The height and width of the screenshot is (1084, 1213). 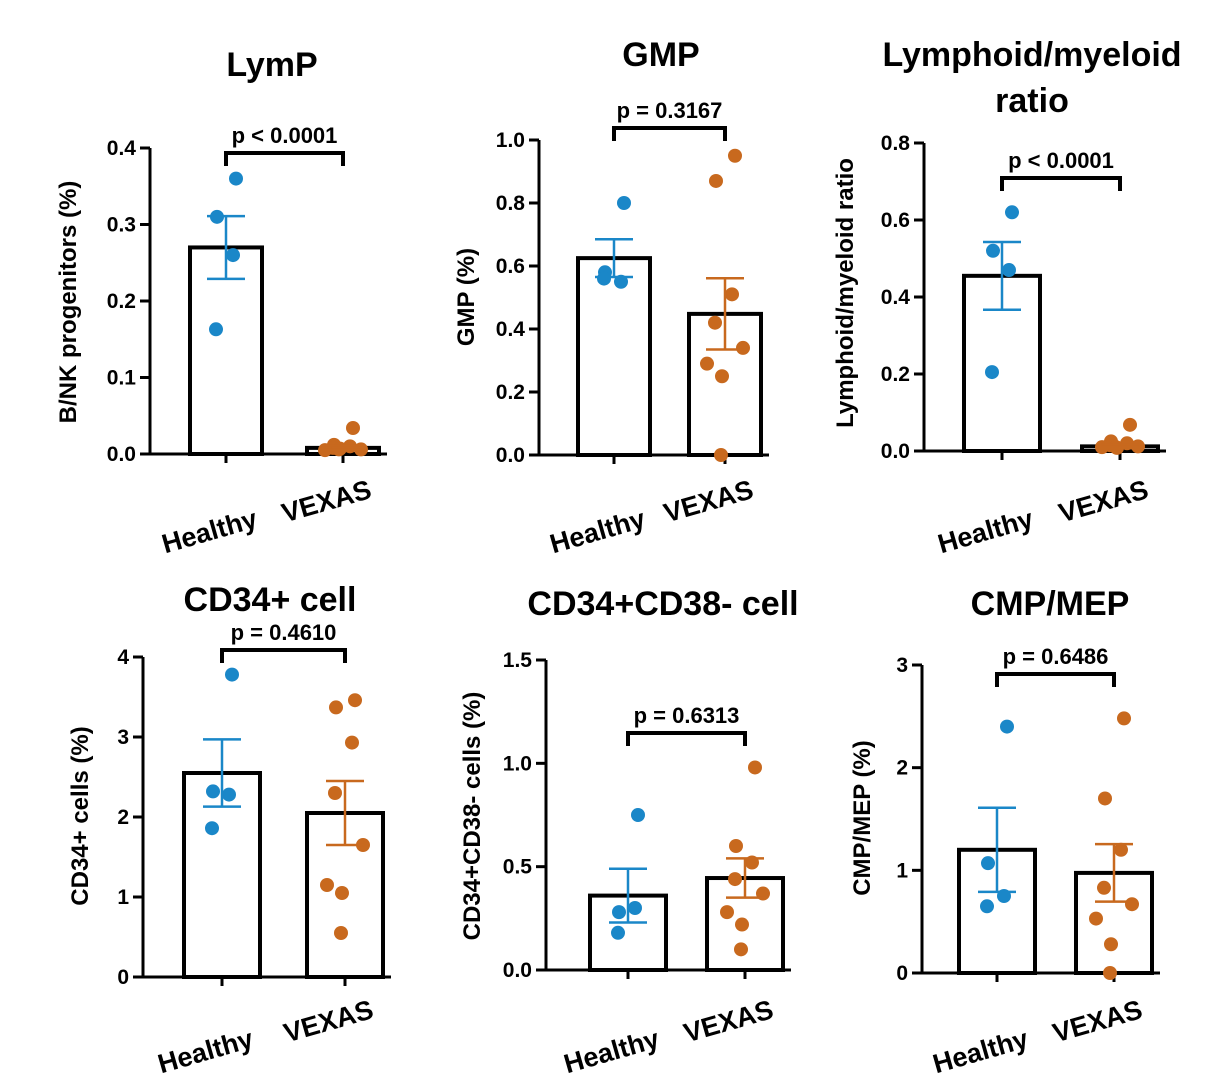 What do you see at coordinates (122, 378) in the screenshot?
I see `y-tick-label: 0.1` at bounding box center [122, 378].